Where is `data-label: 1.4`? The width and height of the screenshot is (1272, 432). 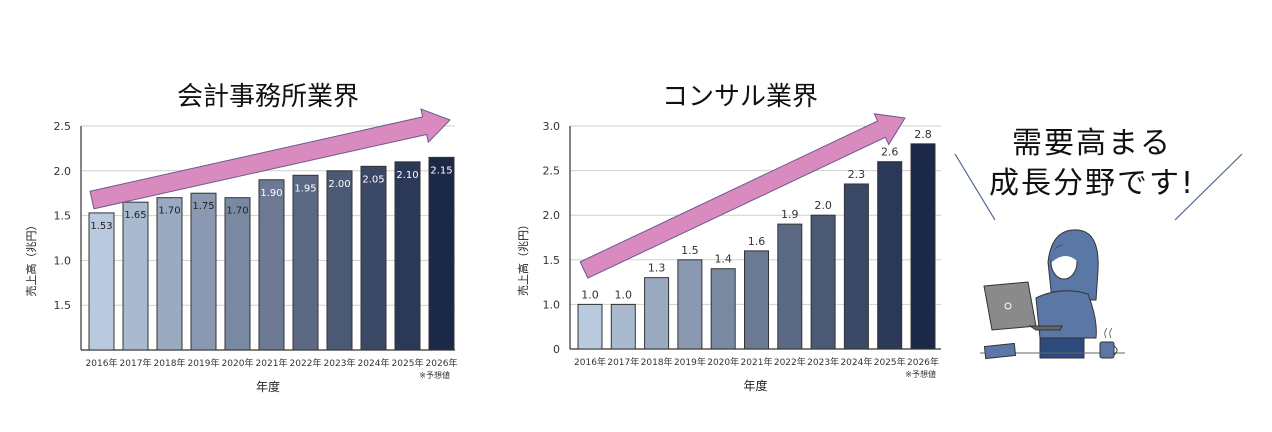
data-label: 1.4 is located at coordinates (723, 259).